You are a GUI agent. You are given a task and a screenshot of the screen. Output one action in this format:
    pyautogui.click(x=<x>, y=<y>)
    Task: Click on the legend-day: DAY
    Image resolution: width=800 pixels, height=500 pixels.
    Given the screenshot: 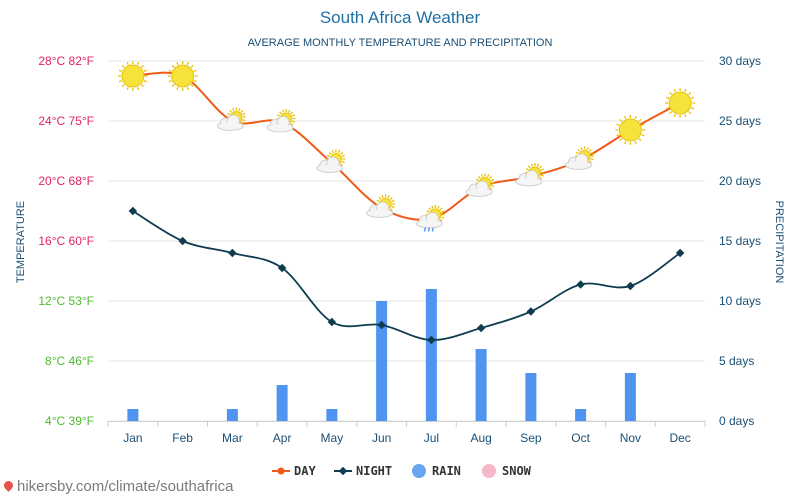 What is the action you would take?
    pyautogui.click(x=294, y=471)
    